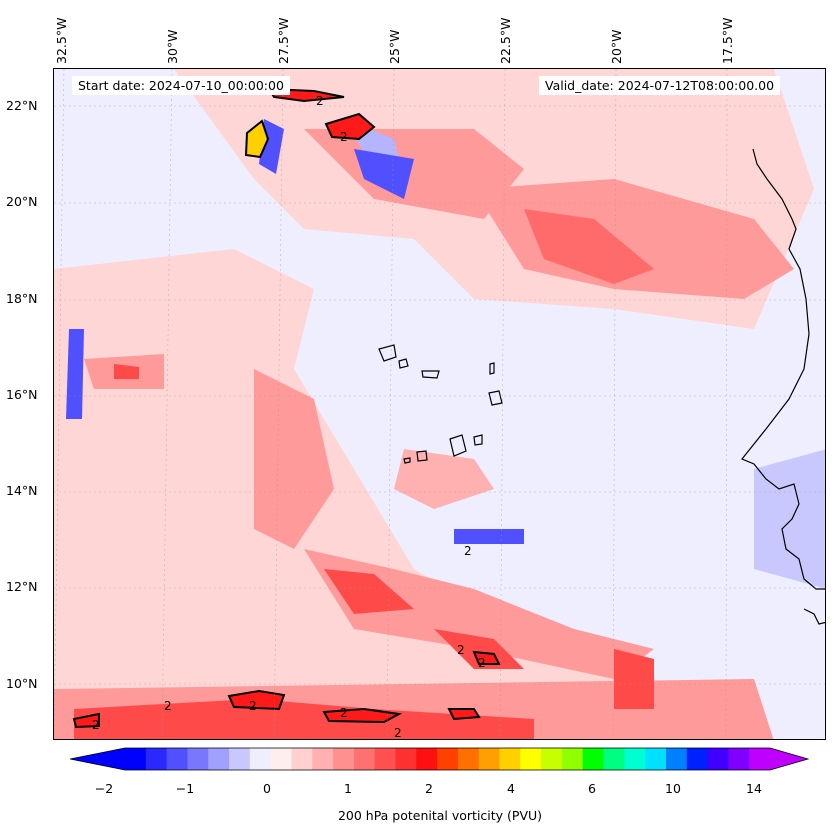  What do you see at coordinates (185, 788) in the screenshot?
I see `colorbar-tick-label: −1` at bounding box center [185, 788].